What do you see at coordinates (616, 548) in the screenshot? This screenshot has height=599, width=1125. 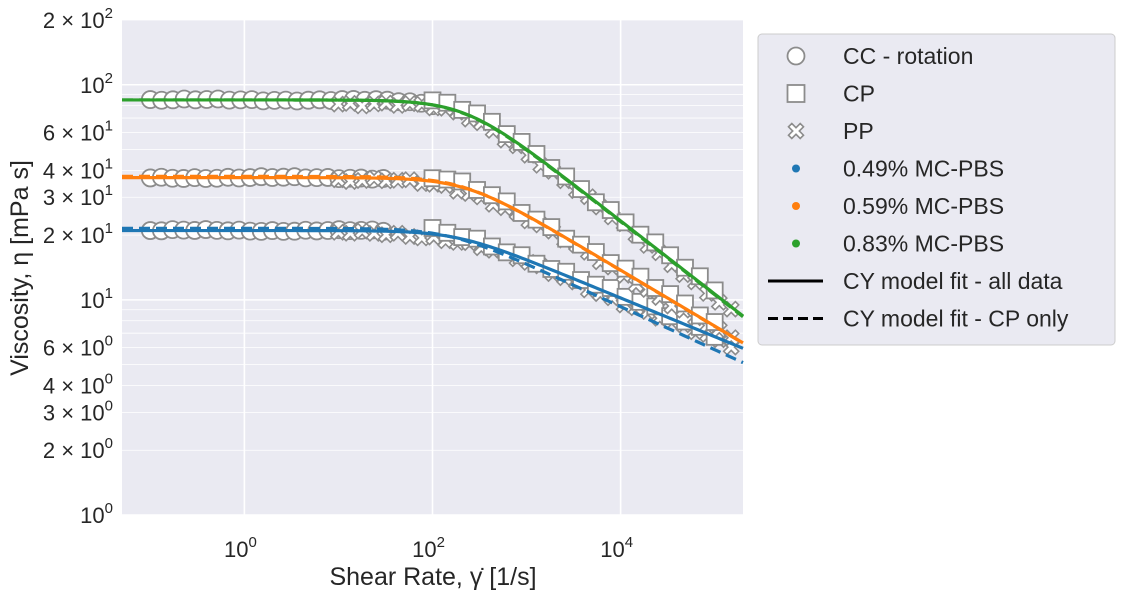 I see `x-tick-label: 10⁴` at bounding box center [616, 548].